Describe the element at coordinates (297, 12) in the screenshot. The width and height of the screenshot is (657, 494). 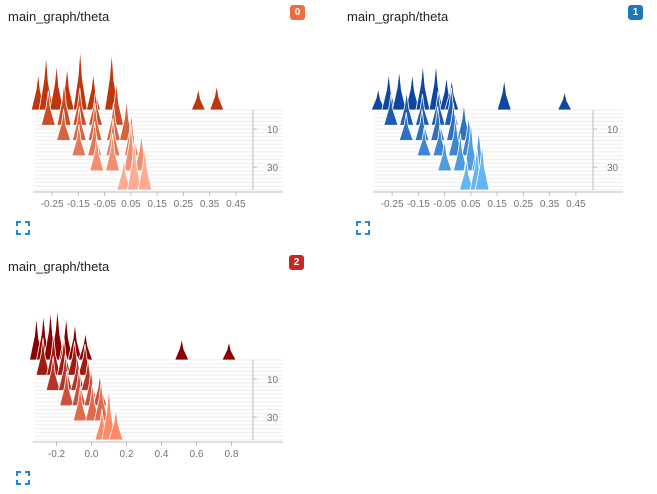
I see `run-badge: 0` at that location.